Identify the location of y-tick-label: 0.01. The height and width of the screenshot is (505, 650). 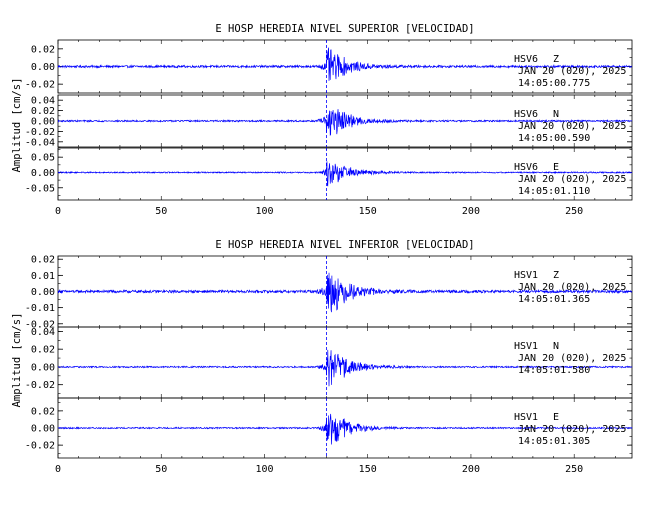
(43, 276).